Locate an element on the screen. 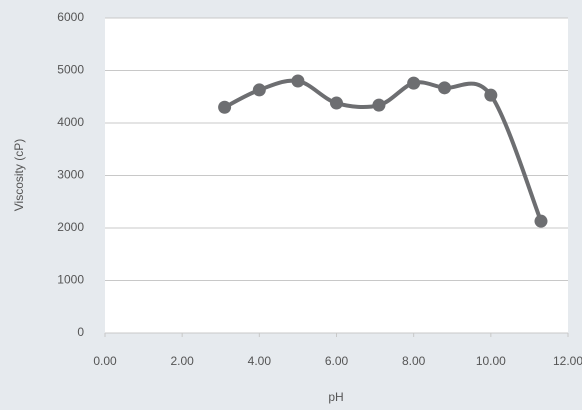 The image size is (582, 410). y-tick-label: 0 is located at coordinates (80, 332).